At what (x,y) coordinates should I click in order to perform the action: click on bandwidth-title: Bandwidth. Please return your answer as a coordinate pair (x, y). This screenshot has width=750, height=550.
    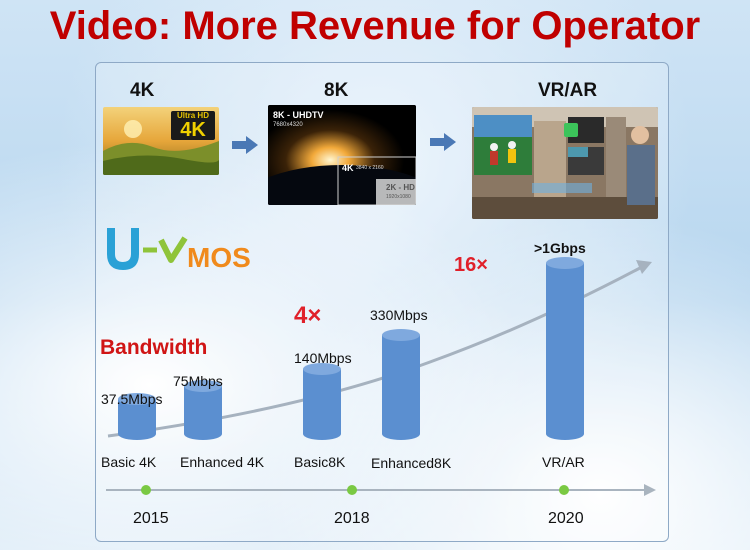
    Looking at the image, I should click on (154, 347).